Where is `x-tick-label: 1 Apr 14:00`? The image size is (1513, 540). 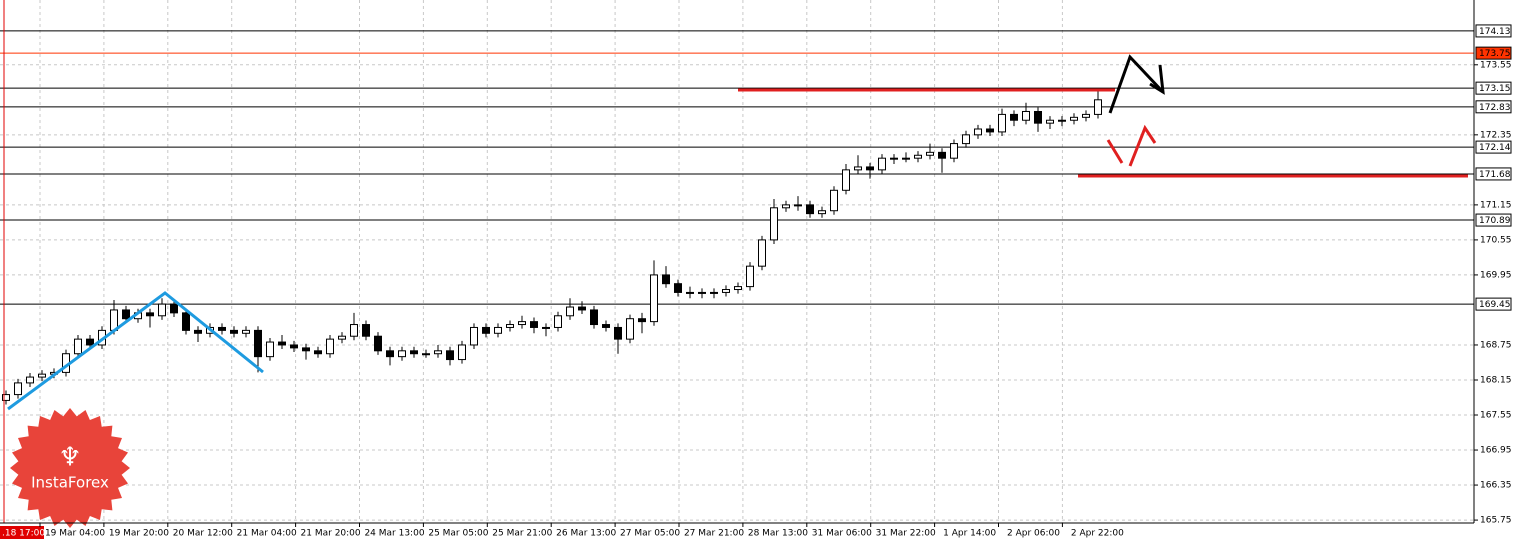 x-tick-label: 1 Apr 14:00 is located at coordinates (969, 534).